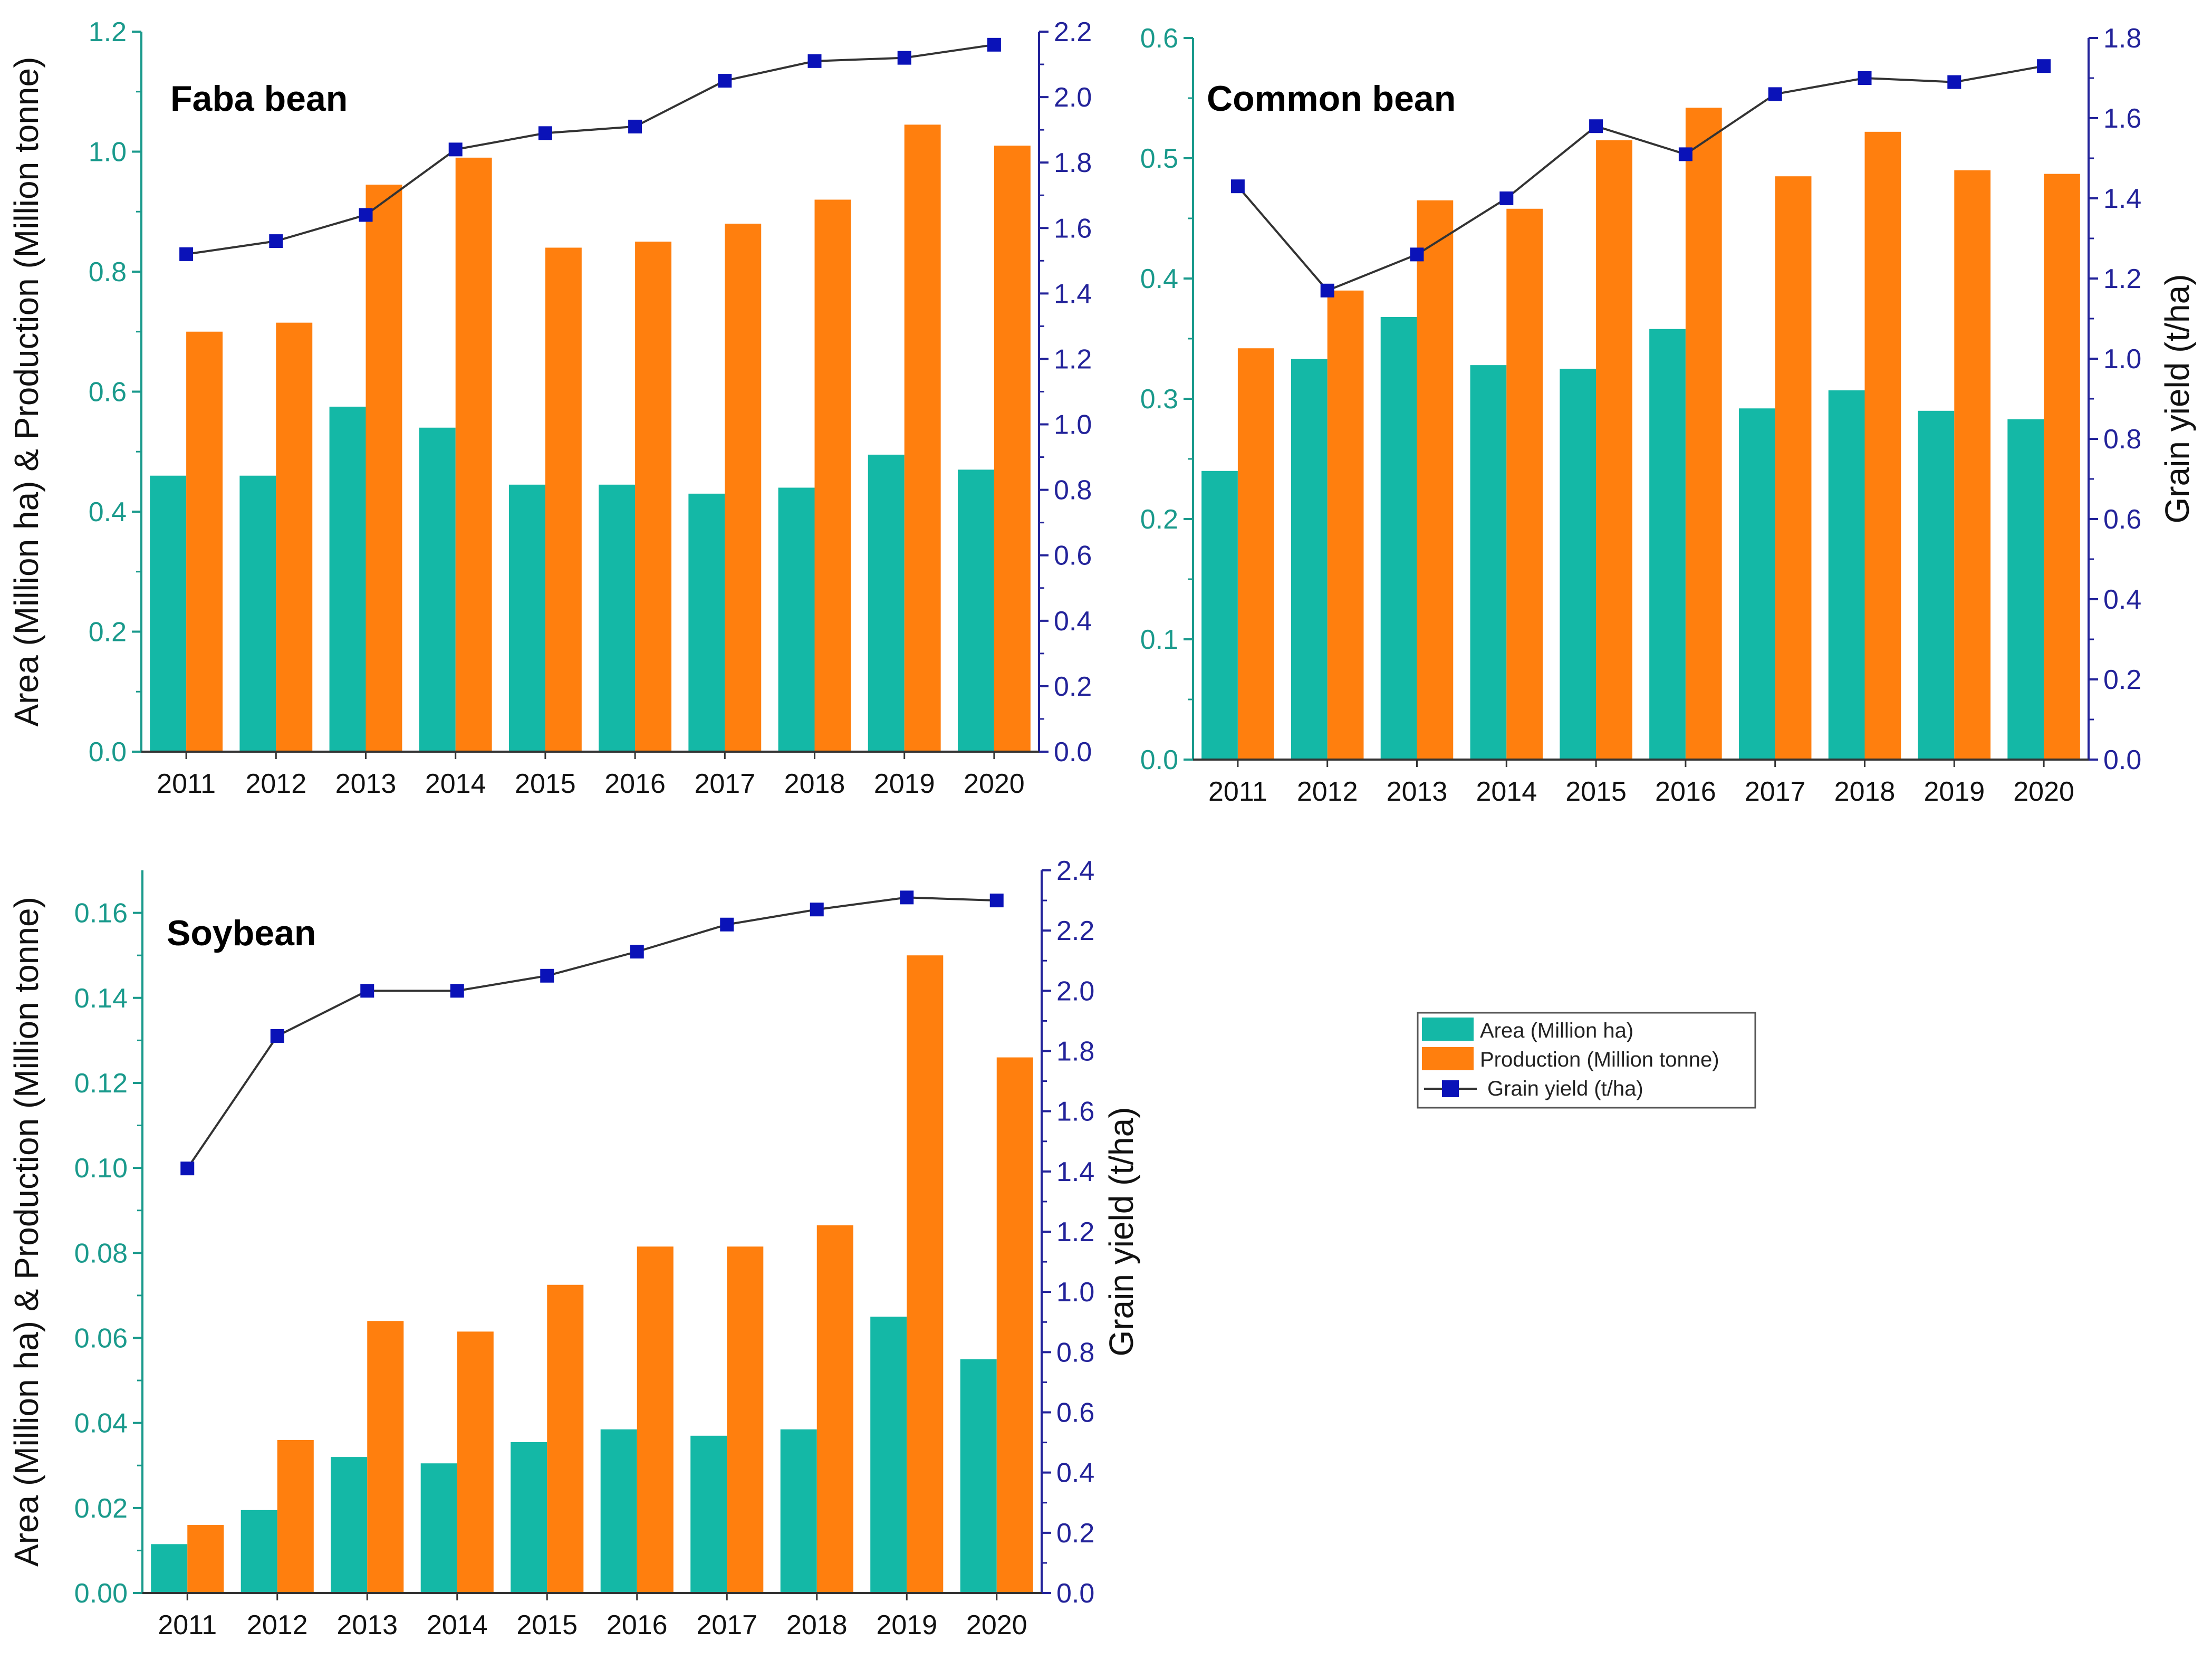  I want to click on left-tick-label: 0.0, so click(1159, 760).